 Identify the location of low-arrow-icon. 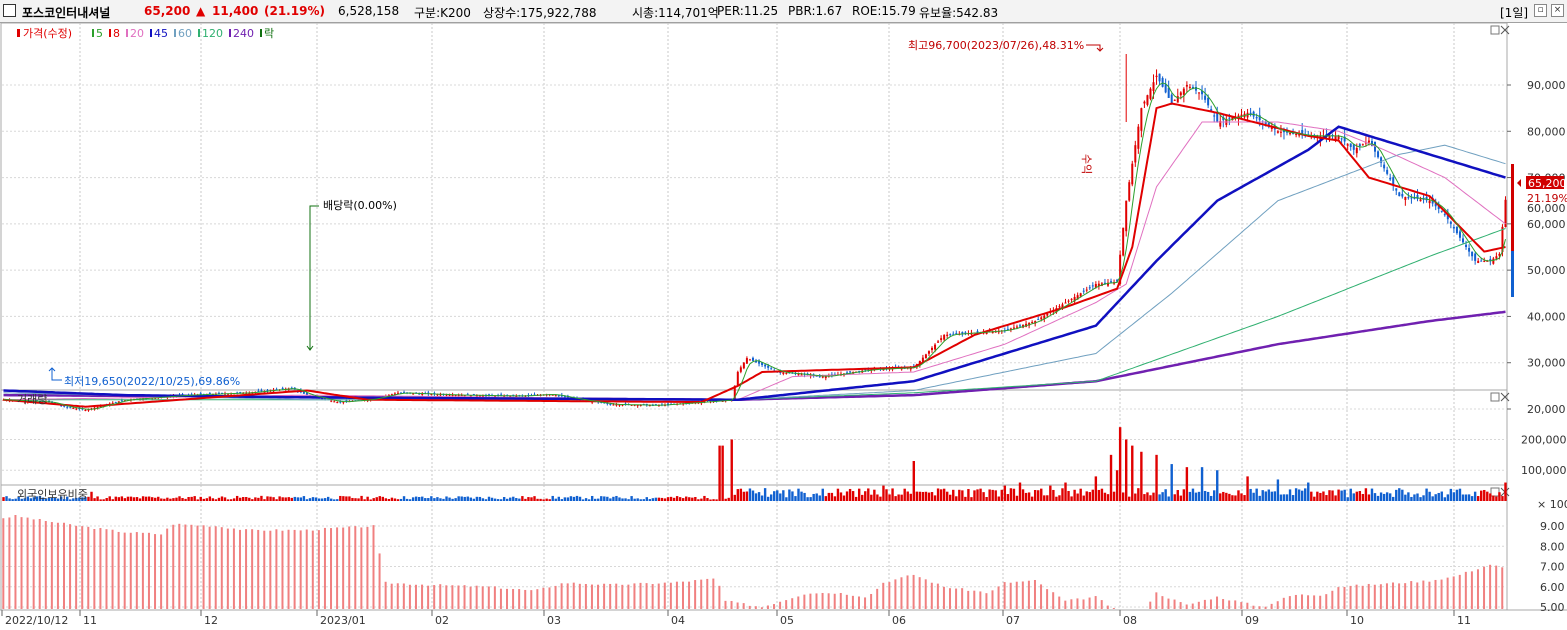
(55, 374).